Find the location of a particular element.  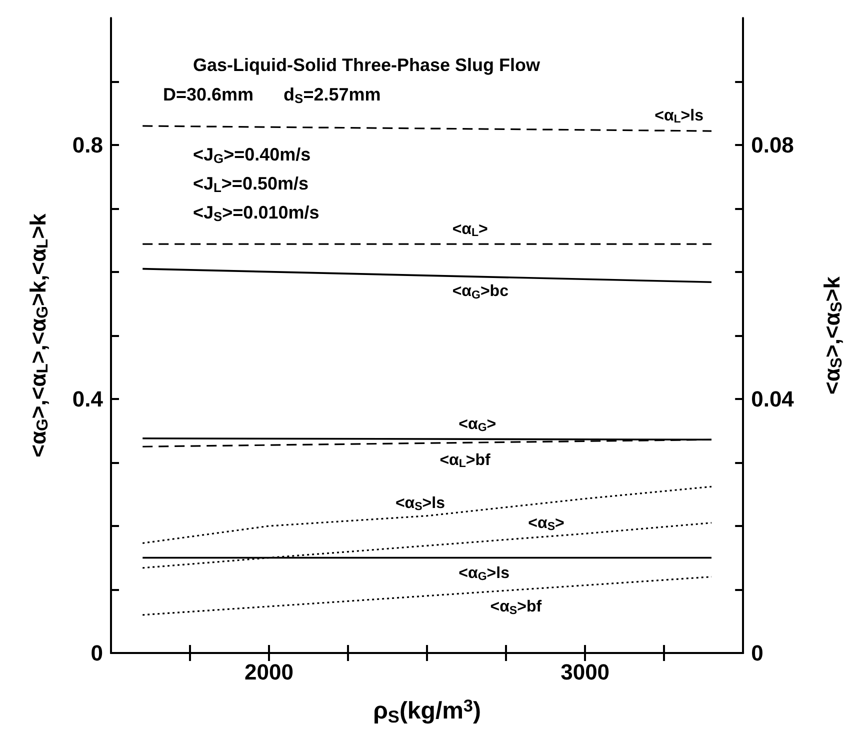

x-tick-label: 3000 is located at coordinates (585, 672).